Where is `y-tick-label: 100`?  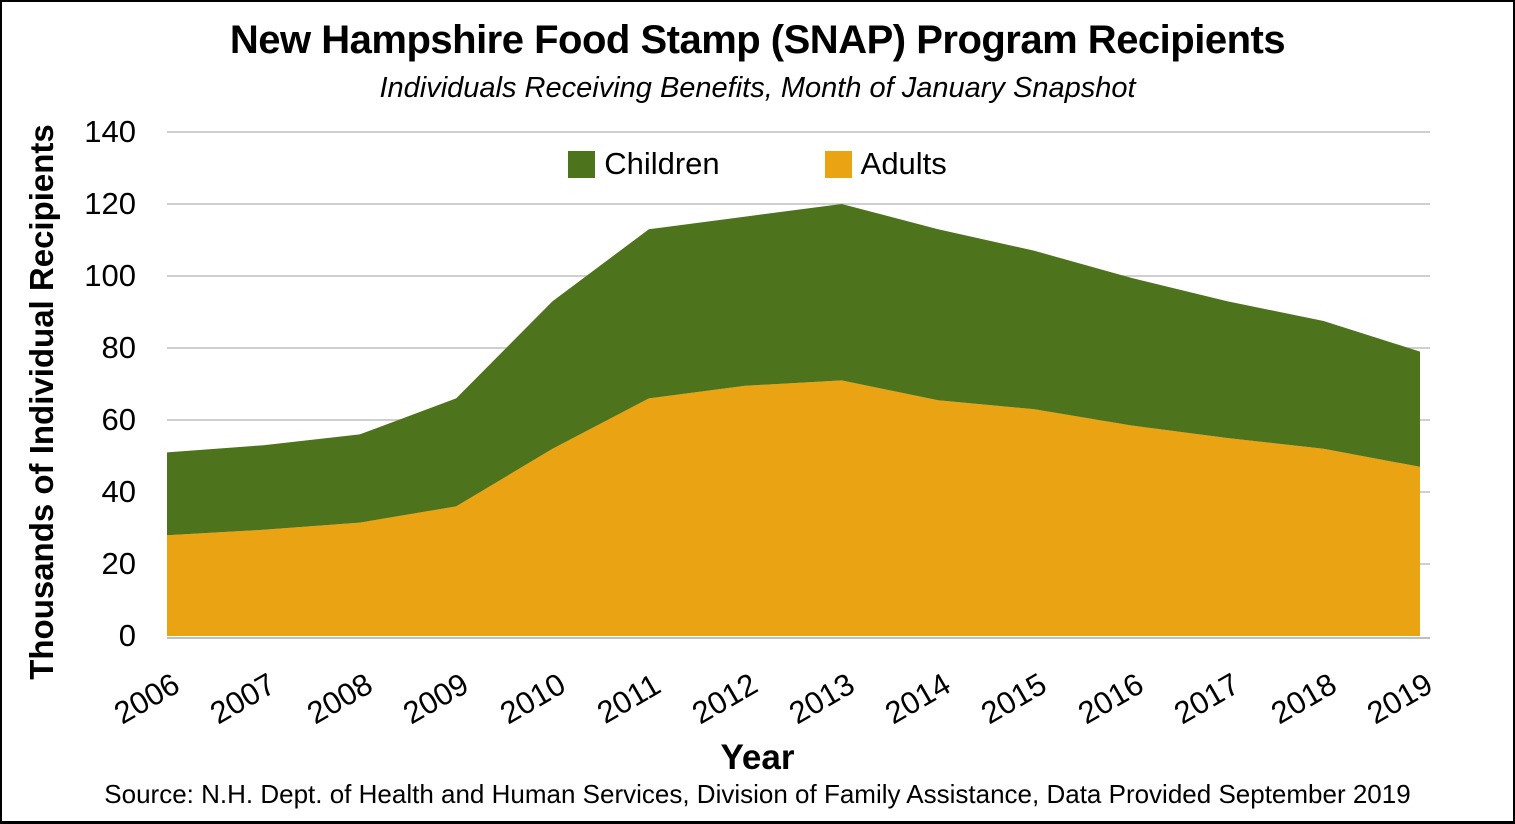 y-tick-label: 100 is located at coordinates (110, 275).